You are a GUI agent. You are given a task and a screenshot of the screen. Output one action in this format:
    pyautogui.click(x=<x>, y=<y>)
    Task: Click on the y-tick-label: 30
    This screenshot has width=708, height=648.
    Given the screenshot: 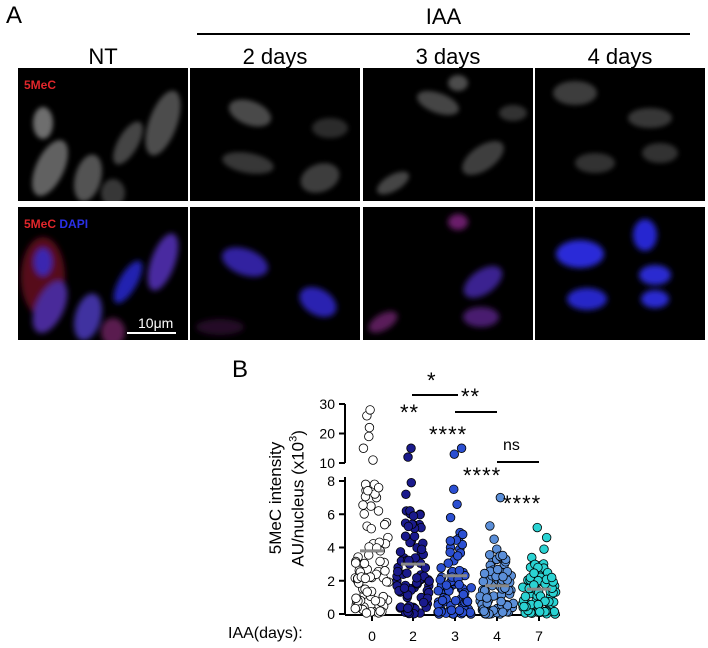 What is the action you would take?
    pyautogui.click(x=327, y=404)
    